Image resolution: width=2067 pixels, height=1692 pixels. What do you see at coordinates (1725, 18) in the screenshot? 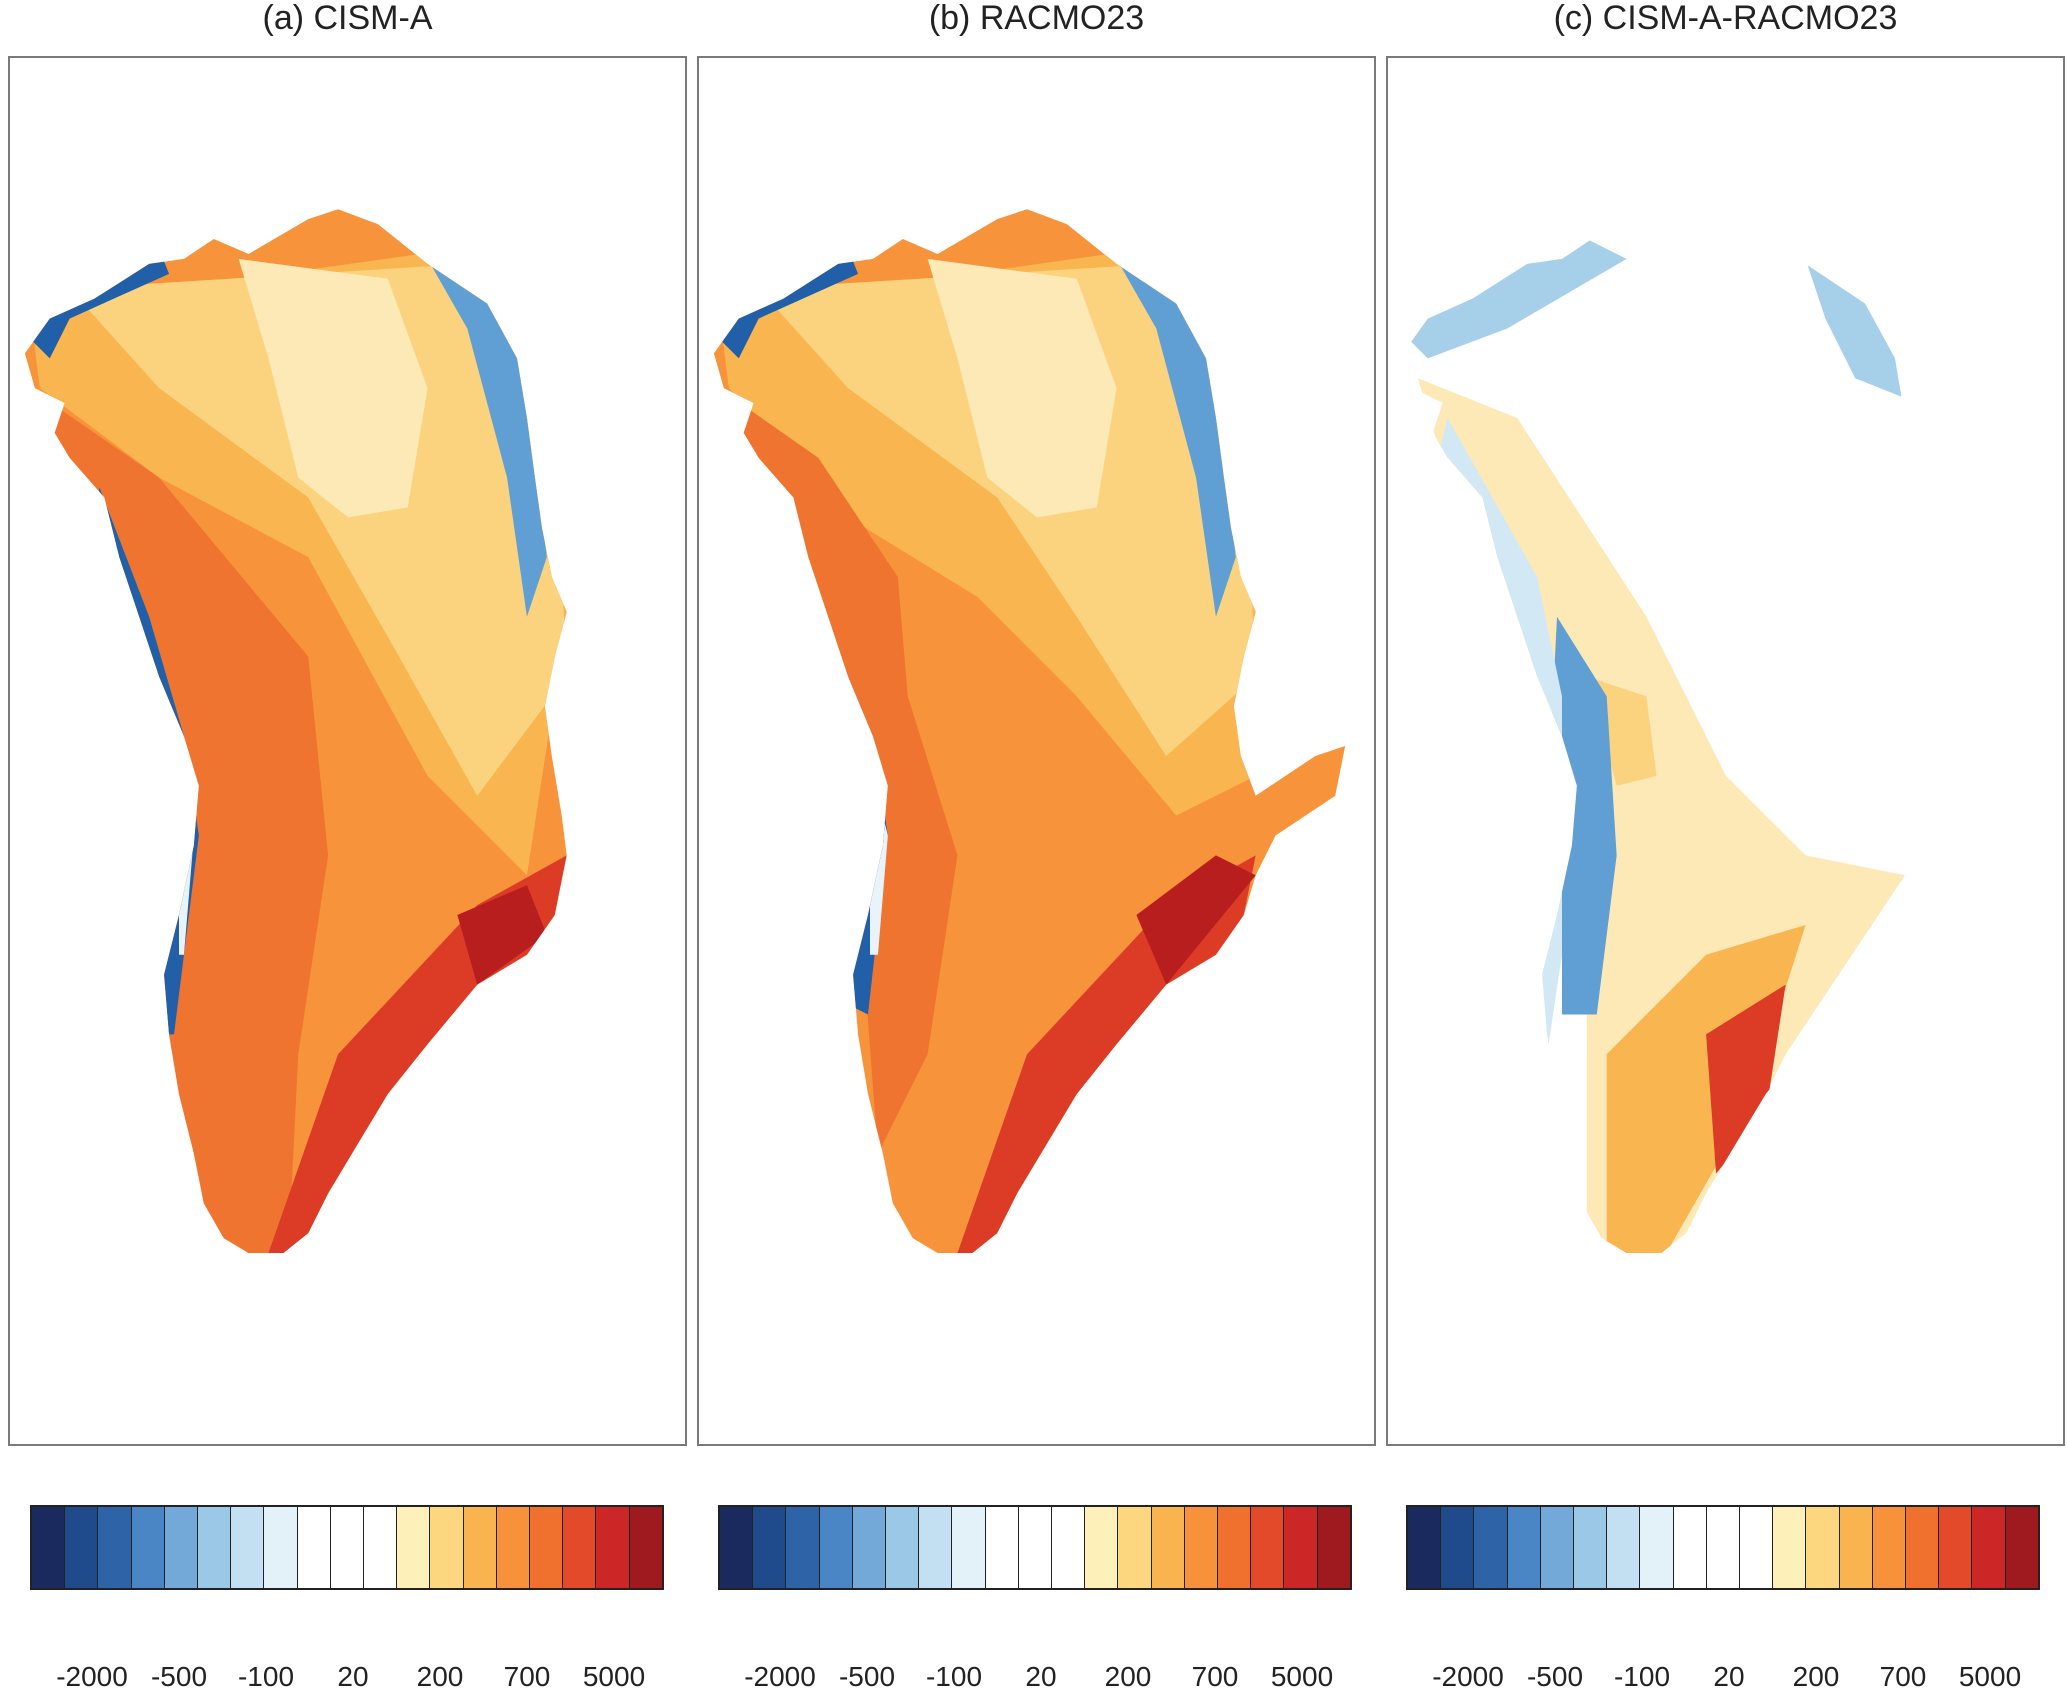
I see `panel-title-c: (c) CISM-A-RACMO23` at bounding box center [1725, 18].